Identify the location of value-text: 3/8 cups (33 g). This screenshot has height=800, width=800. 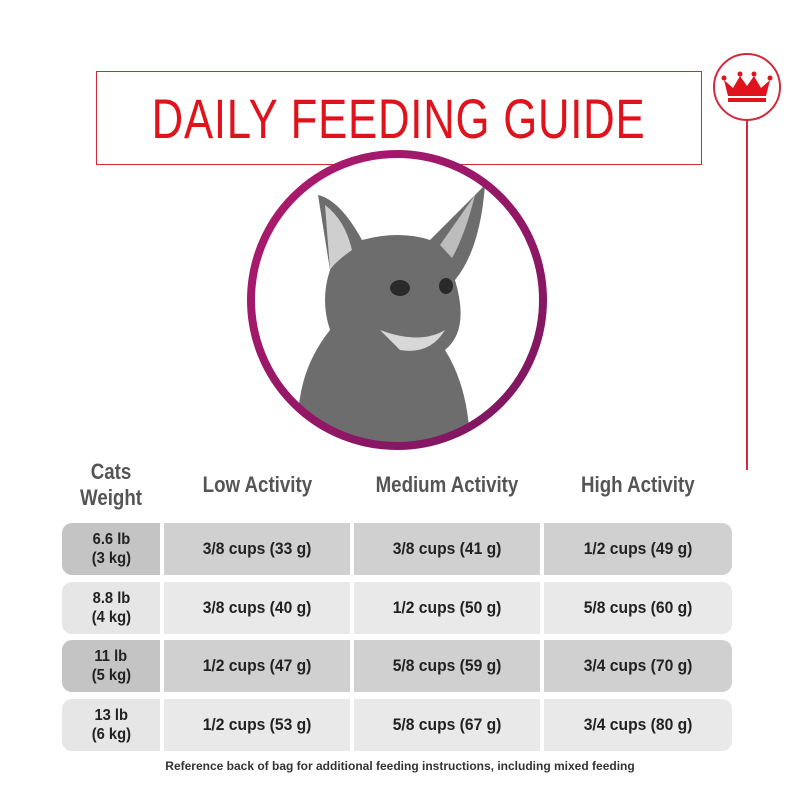
(257, 548).